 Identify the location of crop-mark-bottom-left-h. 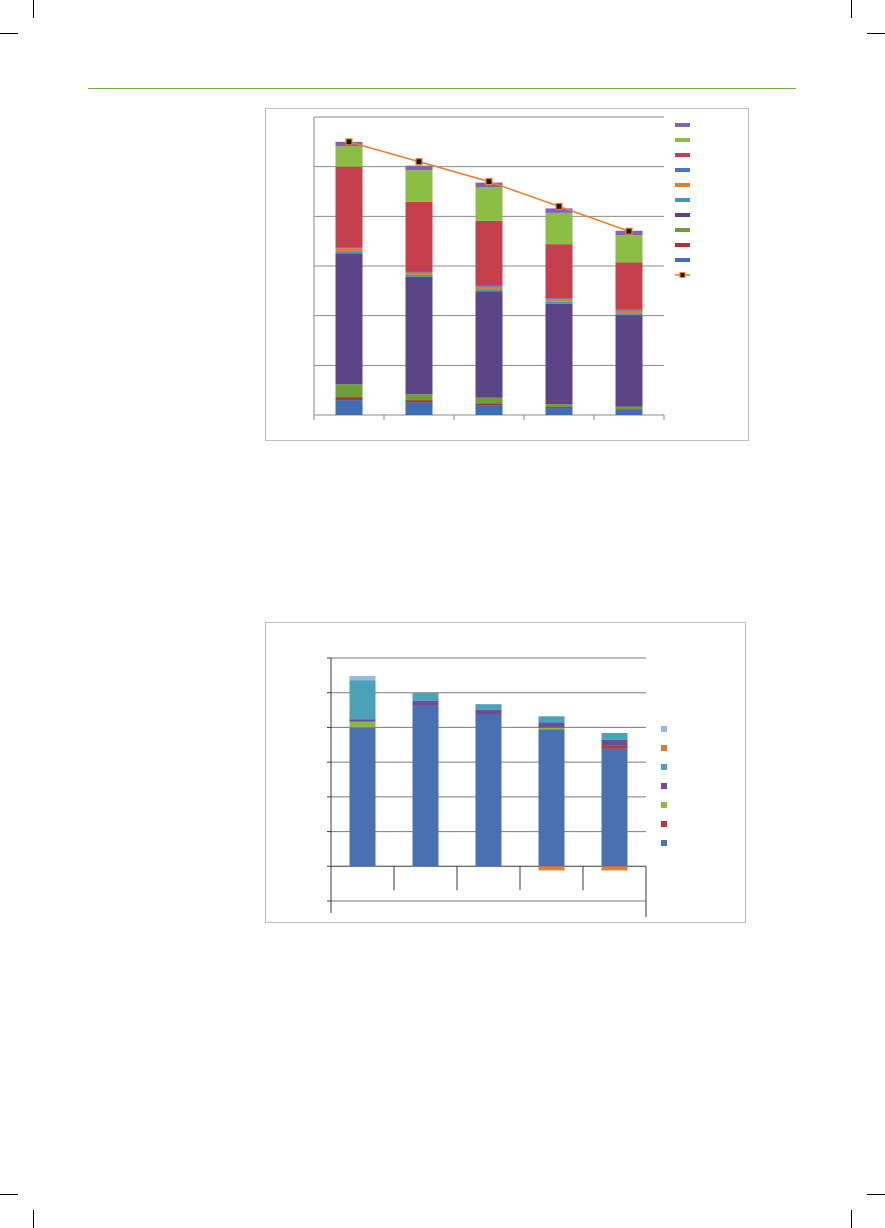
(9, 1194).